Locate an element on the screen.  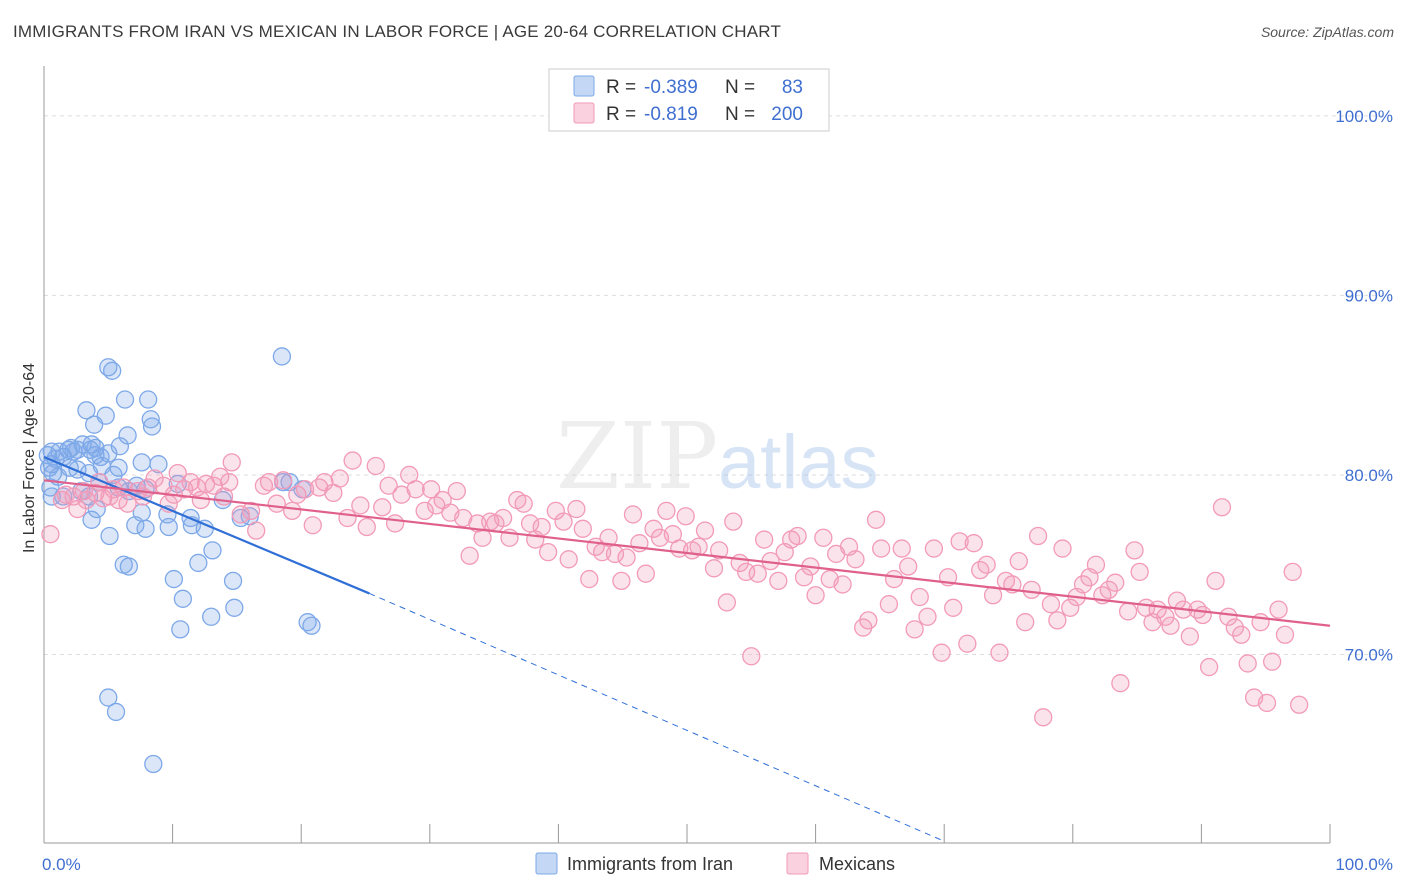
trend-line-extension is located at coordinates (657, 717).